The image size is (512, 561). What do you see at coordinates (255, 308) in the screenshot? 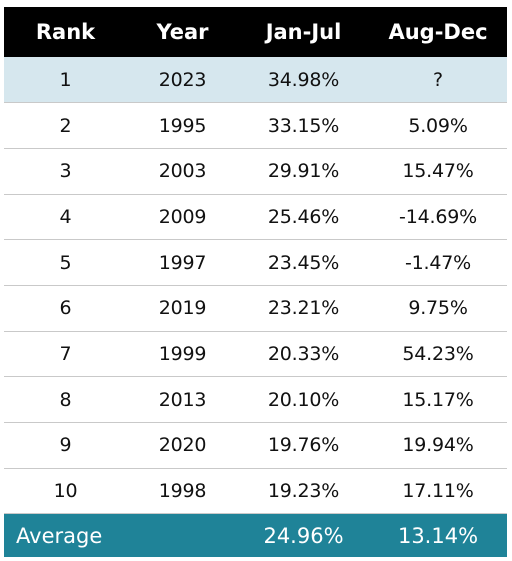
I see `table-row: 6 2019 23.21% 9.75%` at bounding box center [255, 308].